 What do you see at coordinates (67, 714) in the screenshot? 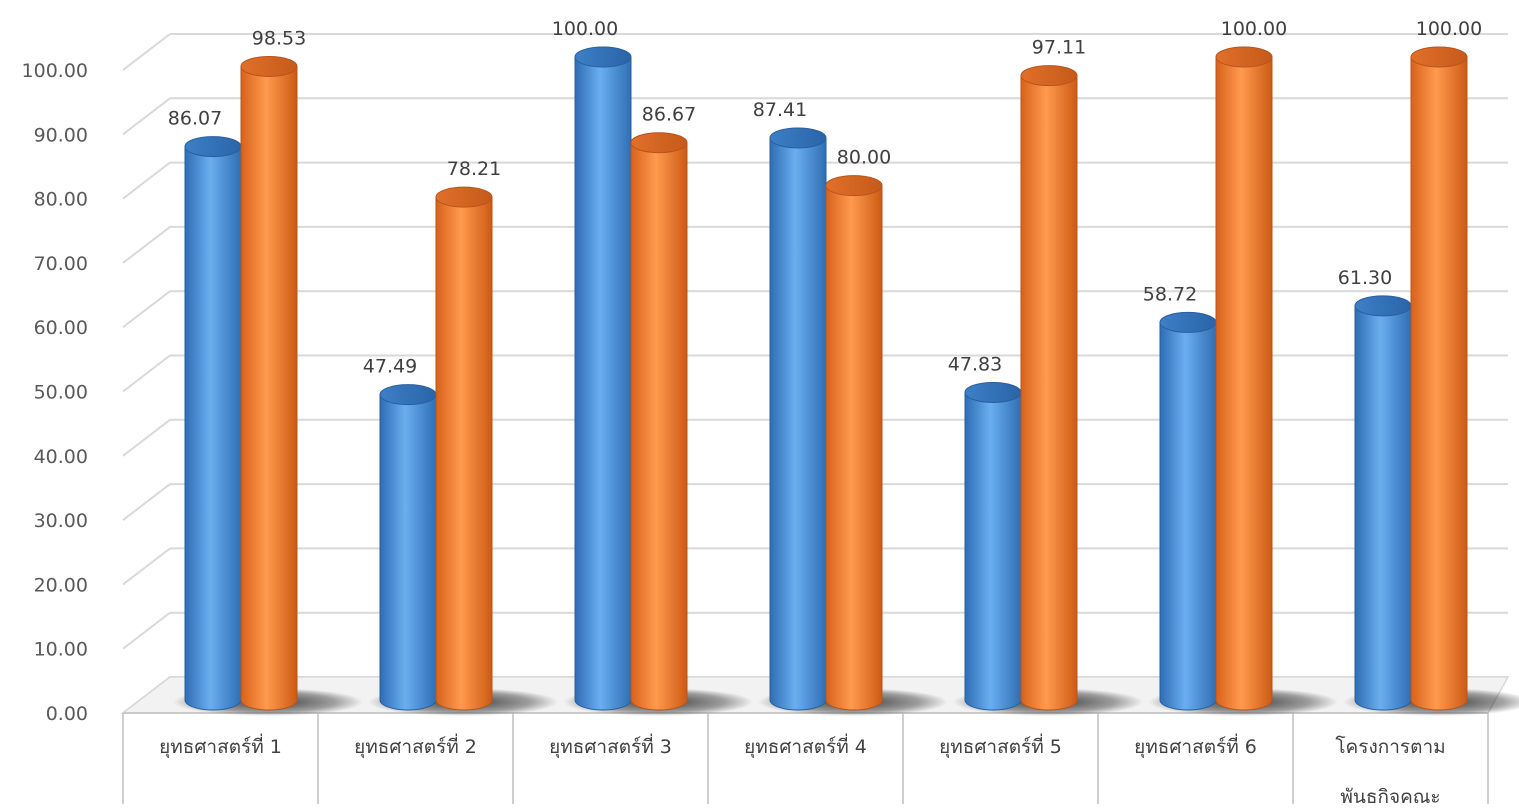
I see `y-tick-label: 0.00` at bounding box center [67, 714].